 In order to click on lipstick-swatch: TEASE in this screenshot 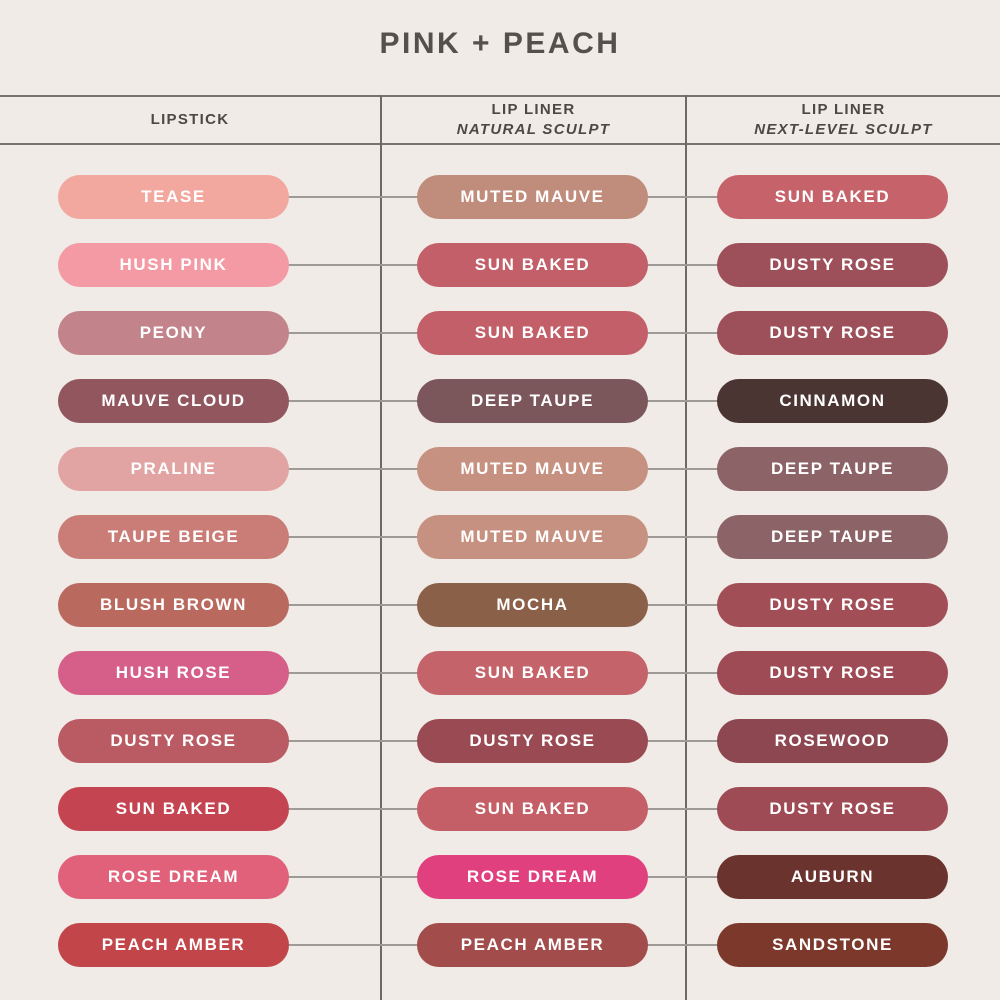, I will do `click(173, 197)`.